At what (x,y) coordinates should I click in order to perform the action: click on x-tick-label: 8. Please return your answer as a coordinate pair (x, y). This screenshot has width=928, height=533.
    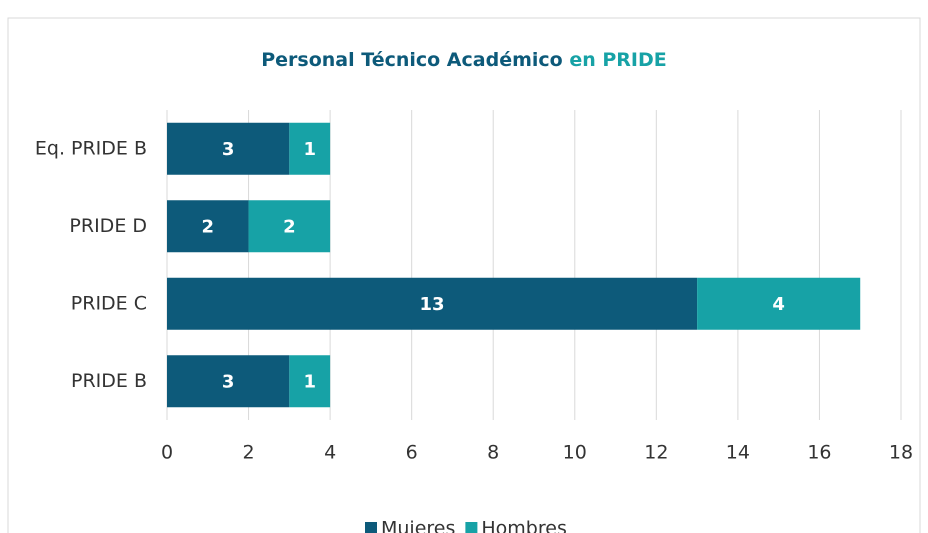
    Looking at the image, I should click on (493, 453).